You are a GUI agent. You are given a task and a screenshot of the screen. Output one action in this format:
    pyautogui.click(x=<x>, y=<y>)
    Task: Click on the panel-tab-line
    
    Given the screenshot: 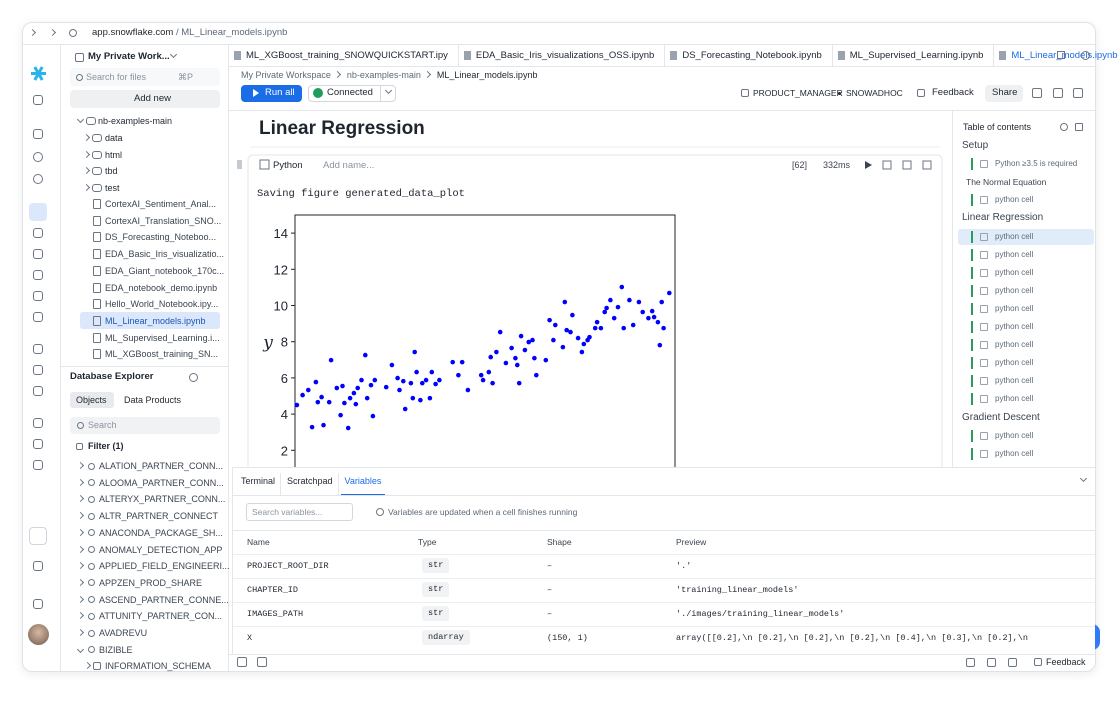 What is the action you would take?
    pyautogui.click(x=664, y=495)
    